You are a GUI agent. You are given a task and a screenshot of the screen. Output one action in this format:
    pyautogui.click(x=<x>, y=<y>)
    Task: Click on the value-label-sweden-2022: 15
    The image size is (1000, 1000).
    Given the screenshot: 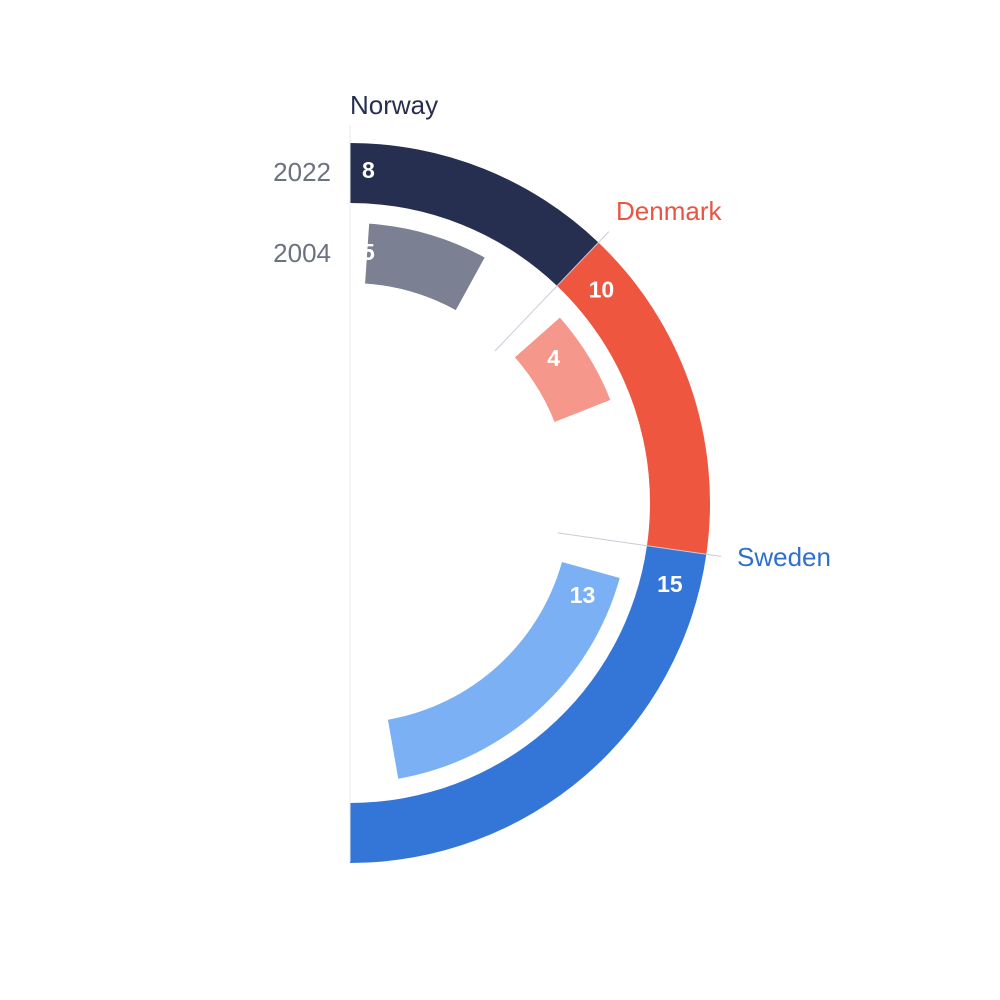 What is the action you would take?
    pyautogui.click(x=670, y=584)
    